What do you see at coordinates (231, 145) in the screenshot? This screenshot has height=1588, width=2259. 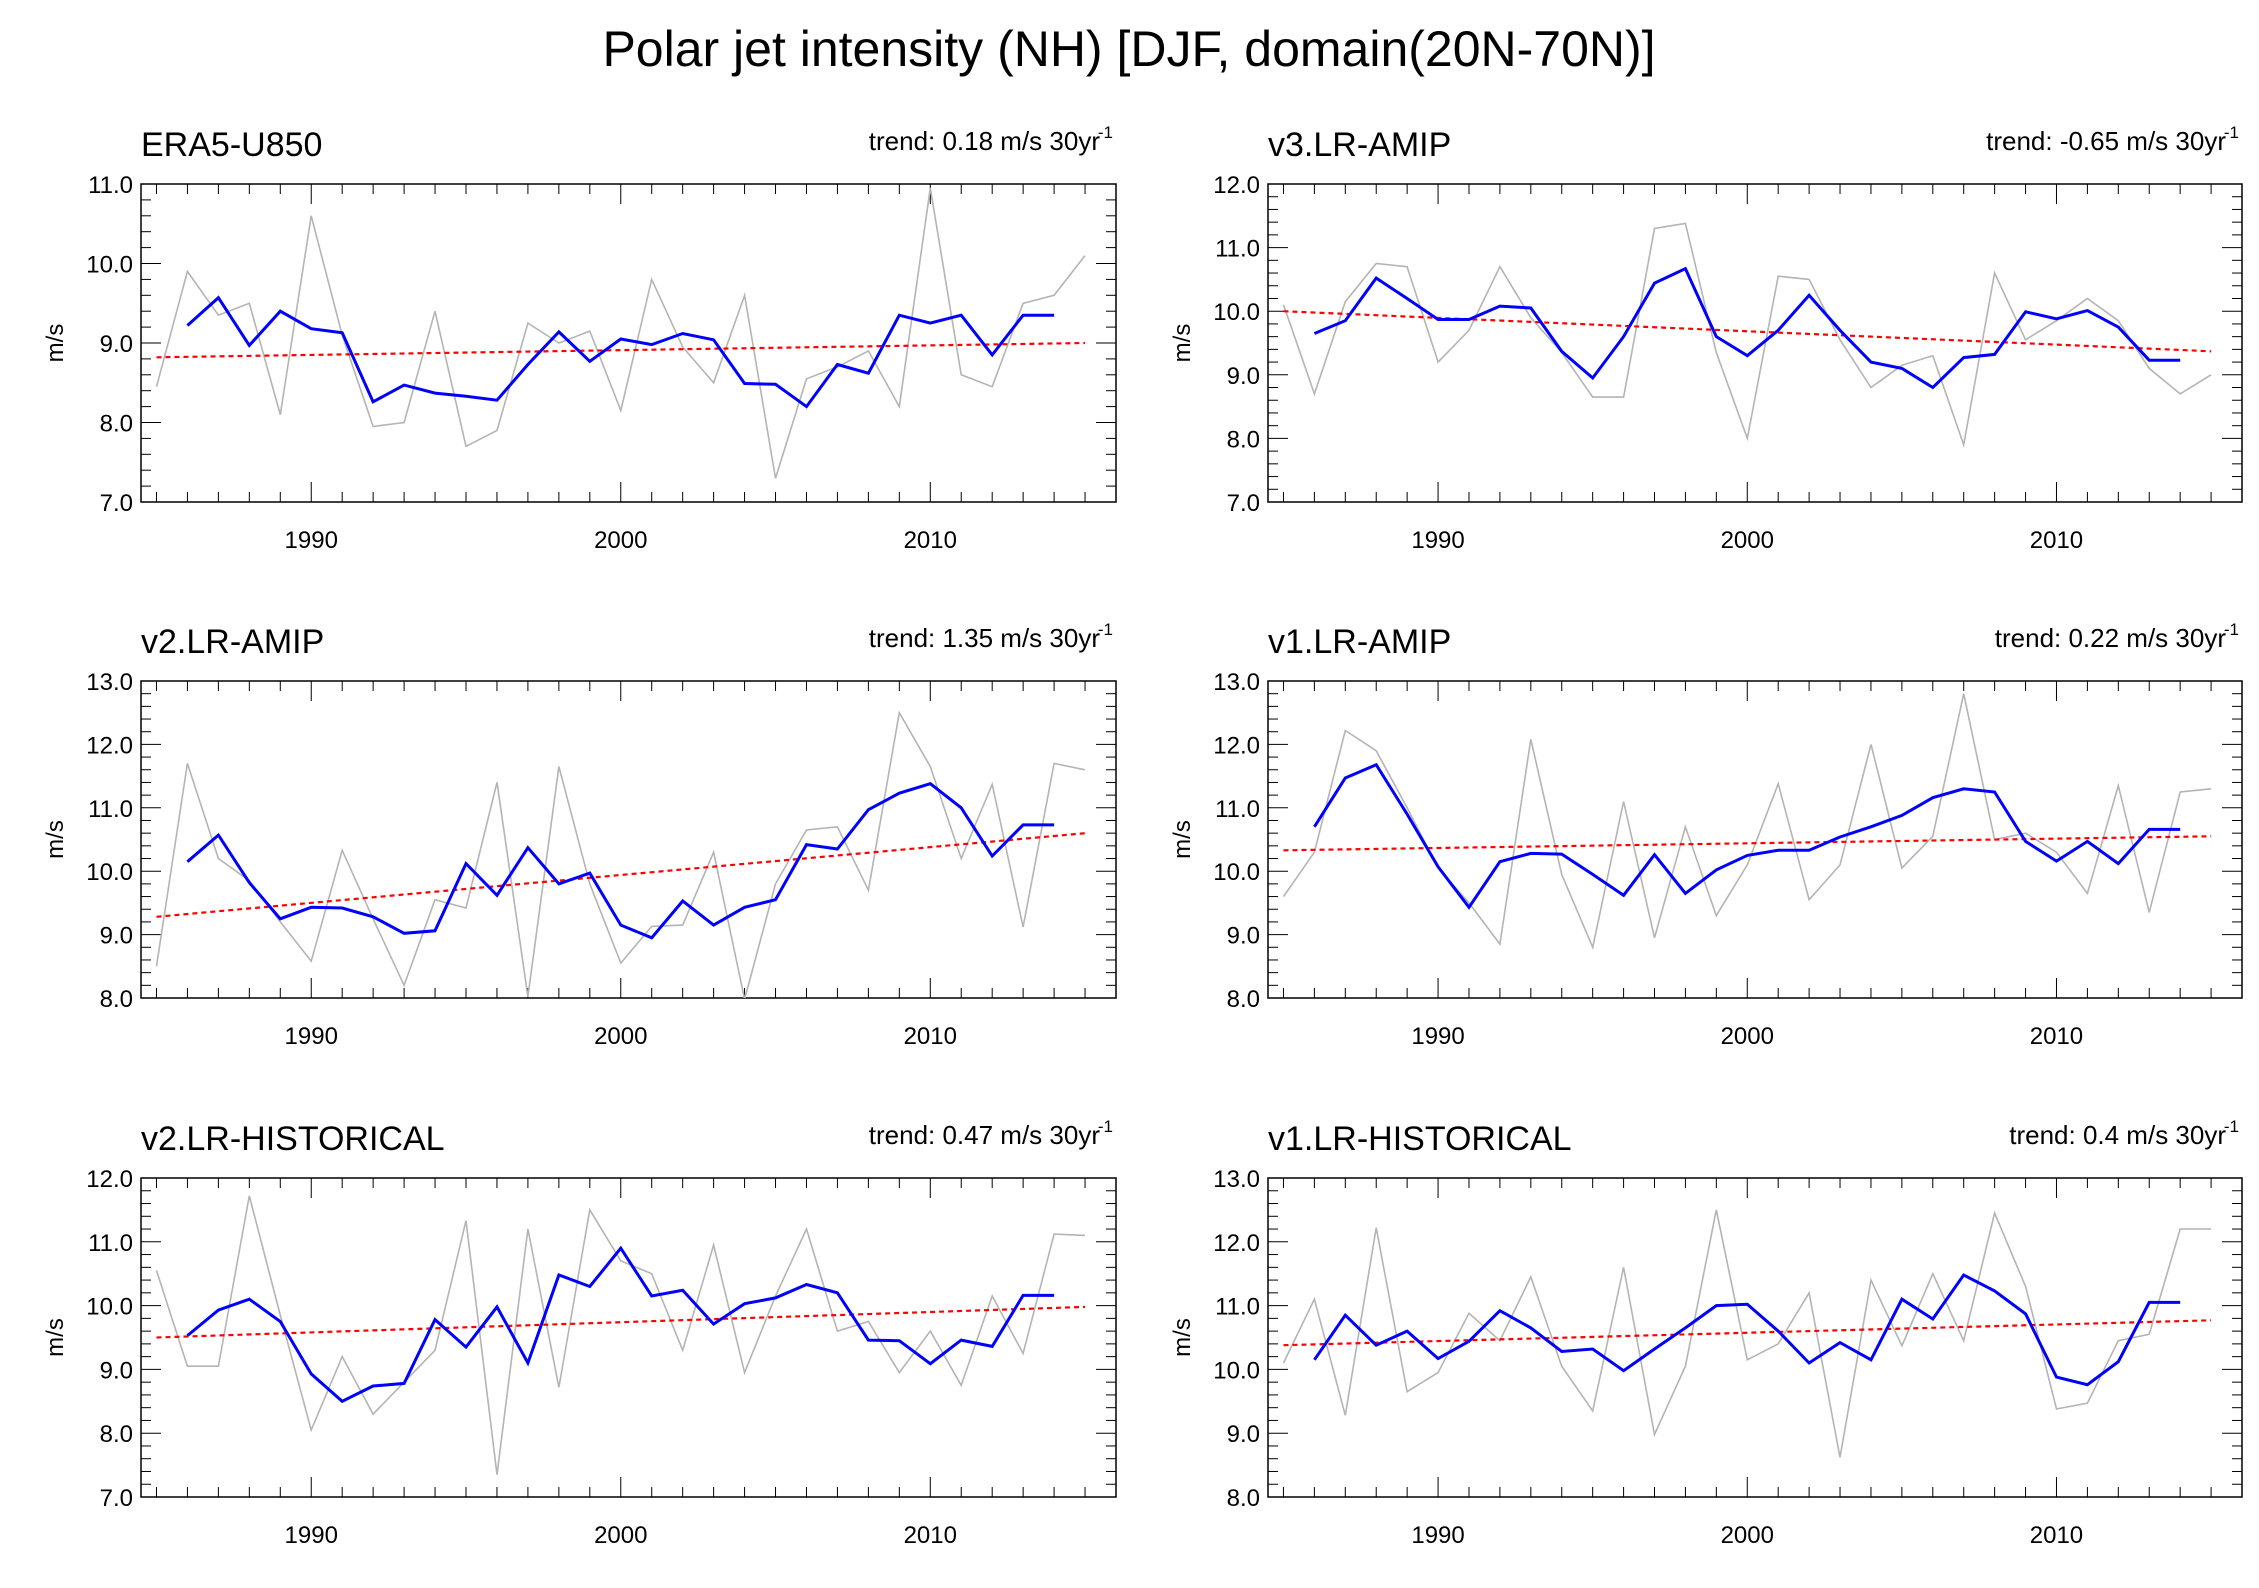 I see `panel-title: ERA5-U850` at bounding box center [231, 145].